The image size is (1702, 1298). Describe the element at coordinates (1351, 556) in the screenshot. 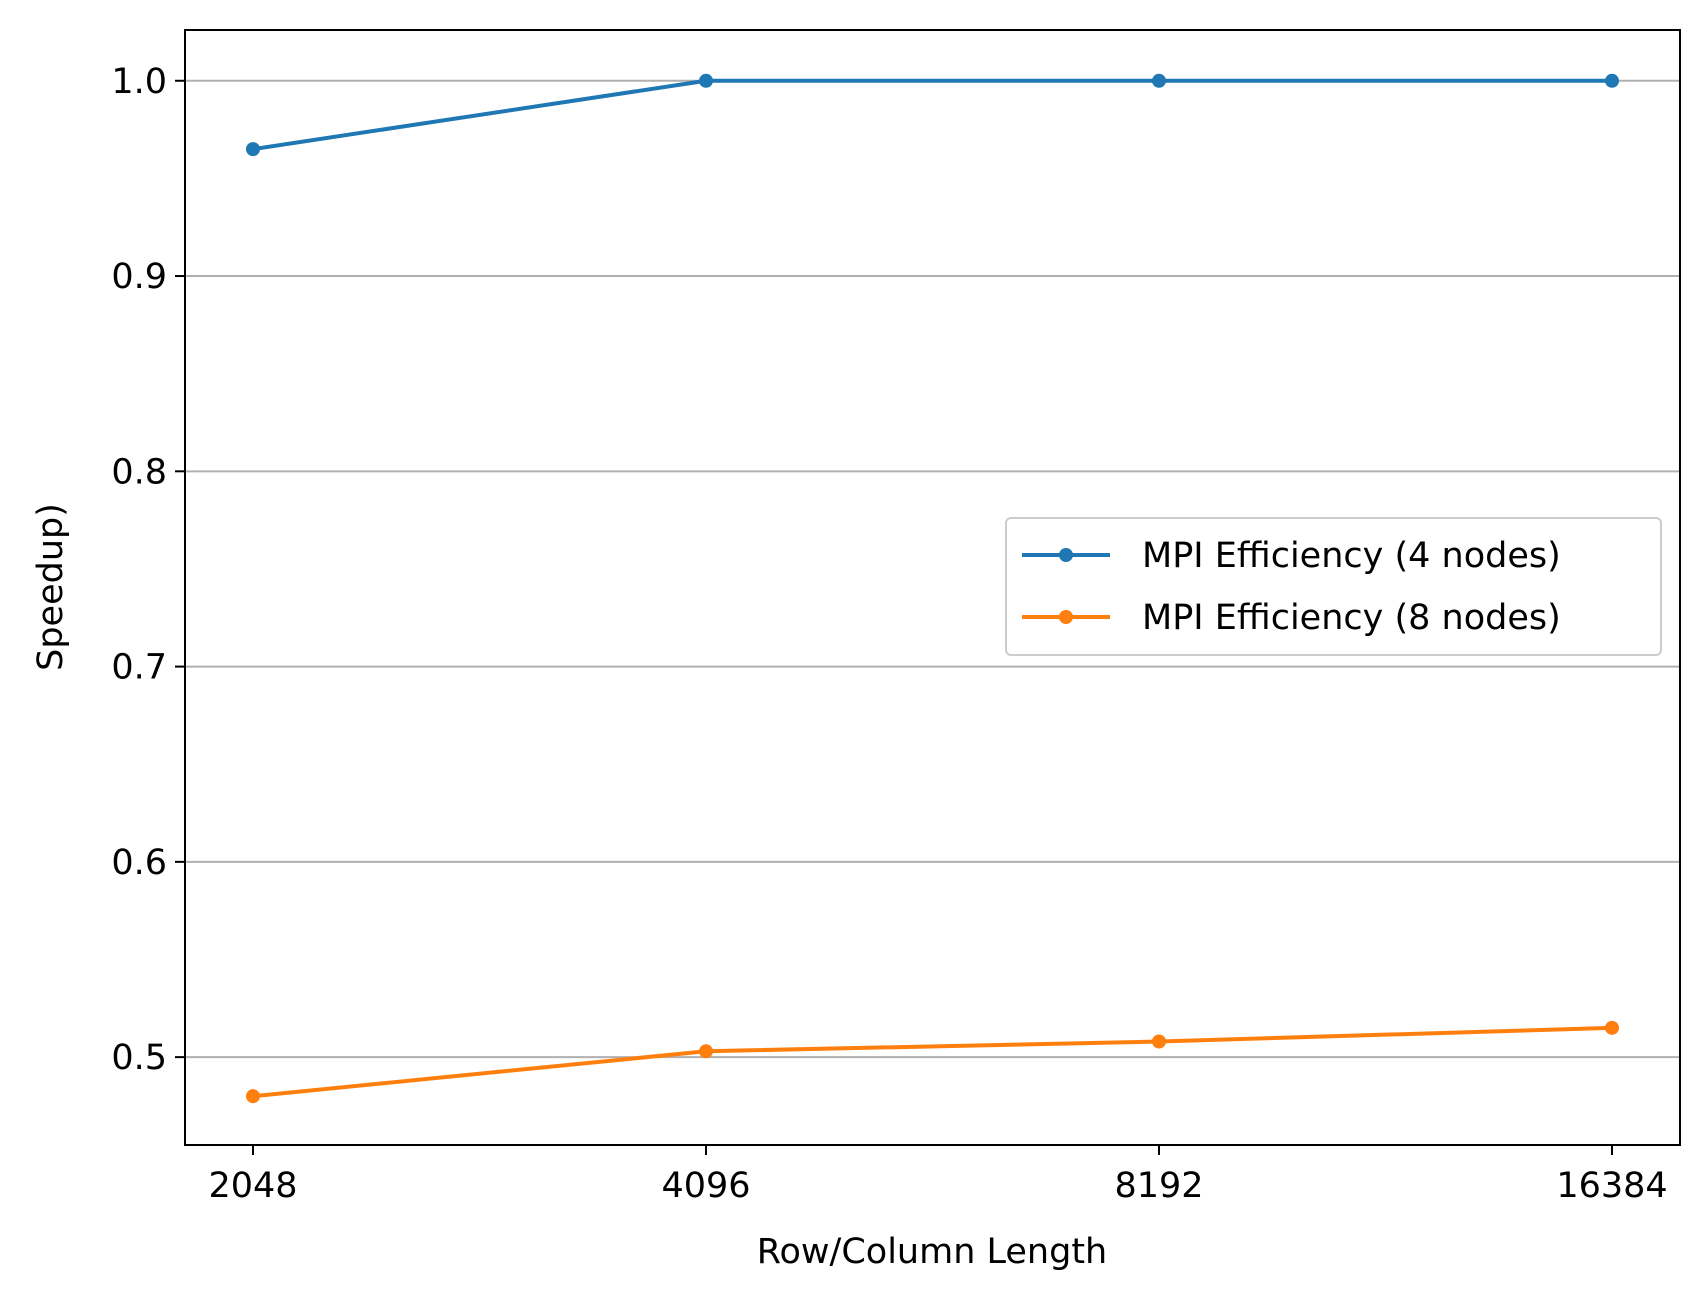

I see `legend-label-4-nodes: MPI Efficiency (4 nodes)` at that location.